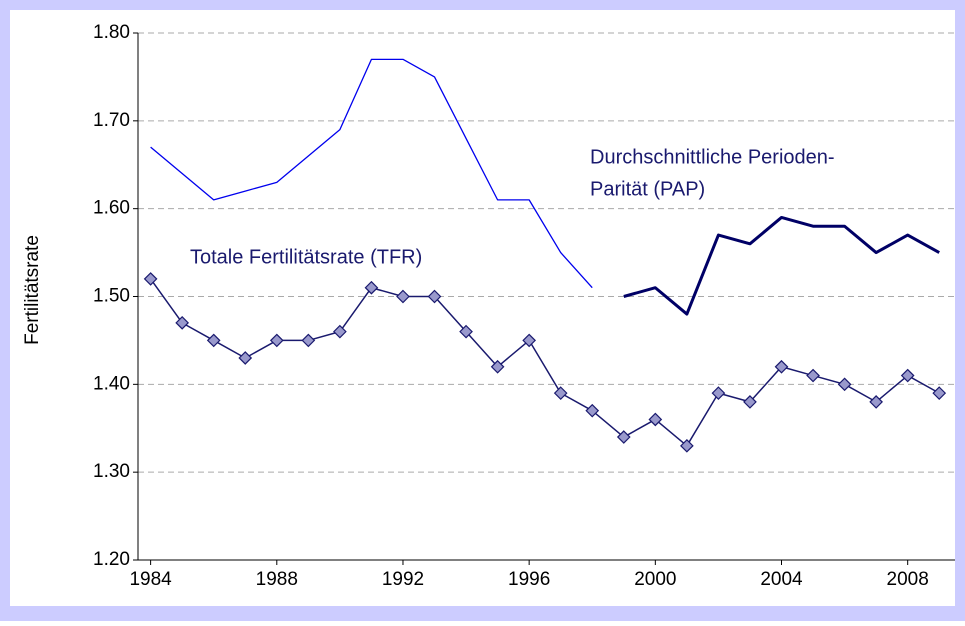  What do you see at coordinates (655, 579) in the screenshot?
I see `x-tick-label: 2000` at bounding box center [655, 579].